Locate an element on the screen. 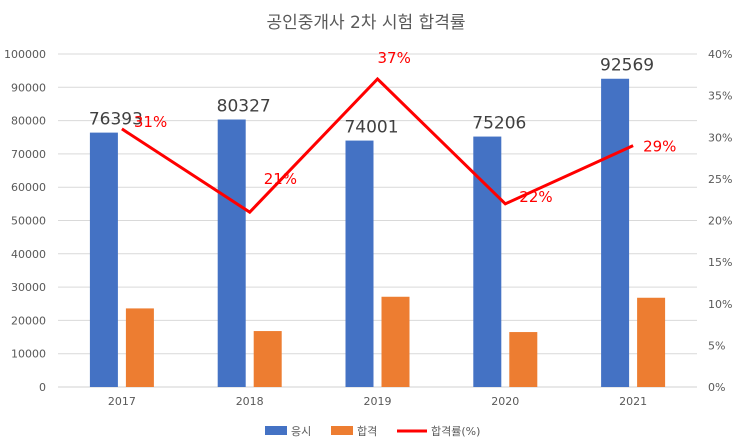 The height and width of the screenshot is (445, 733). bar-data-label: 75206 is located at coordinates (499, 124).